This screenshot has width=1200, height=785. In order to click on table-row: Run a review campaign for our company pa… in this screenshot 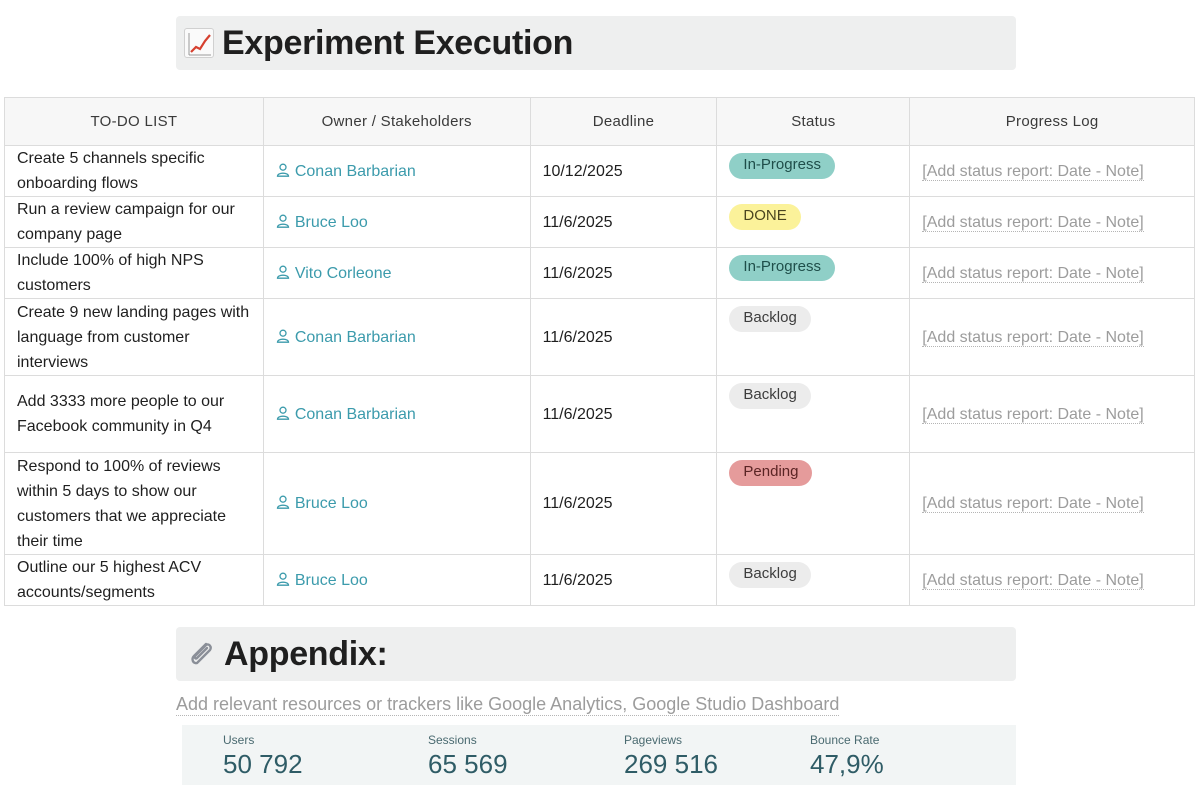, I will do `click(599, 222)`.